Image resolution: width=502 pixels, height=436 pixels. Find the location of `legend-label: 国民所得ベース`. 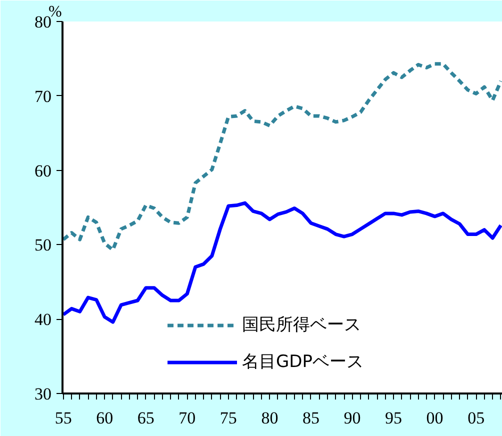

legend-label: 国民所得ベース is located at coordinates (301, 325).